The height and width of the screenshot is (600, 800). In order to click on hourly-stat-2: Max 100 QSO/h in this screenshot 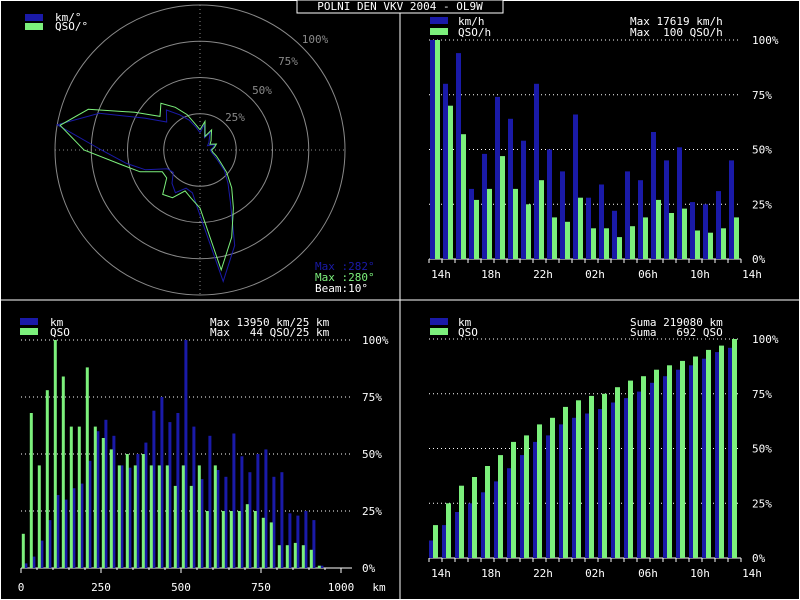, I will do `click(676, 32)`.